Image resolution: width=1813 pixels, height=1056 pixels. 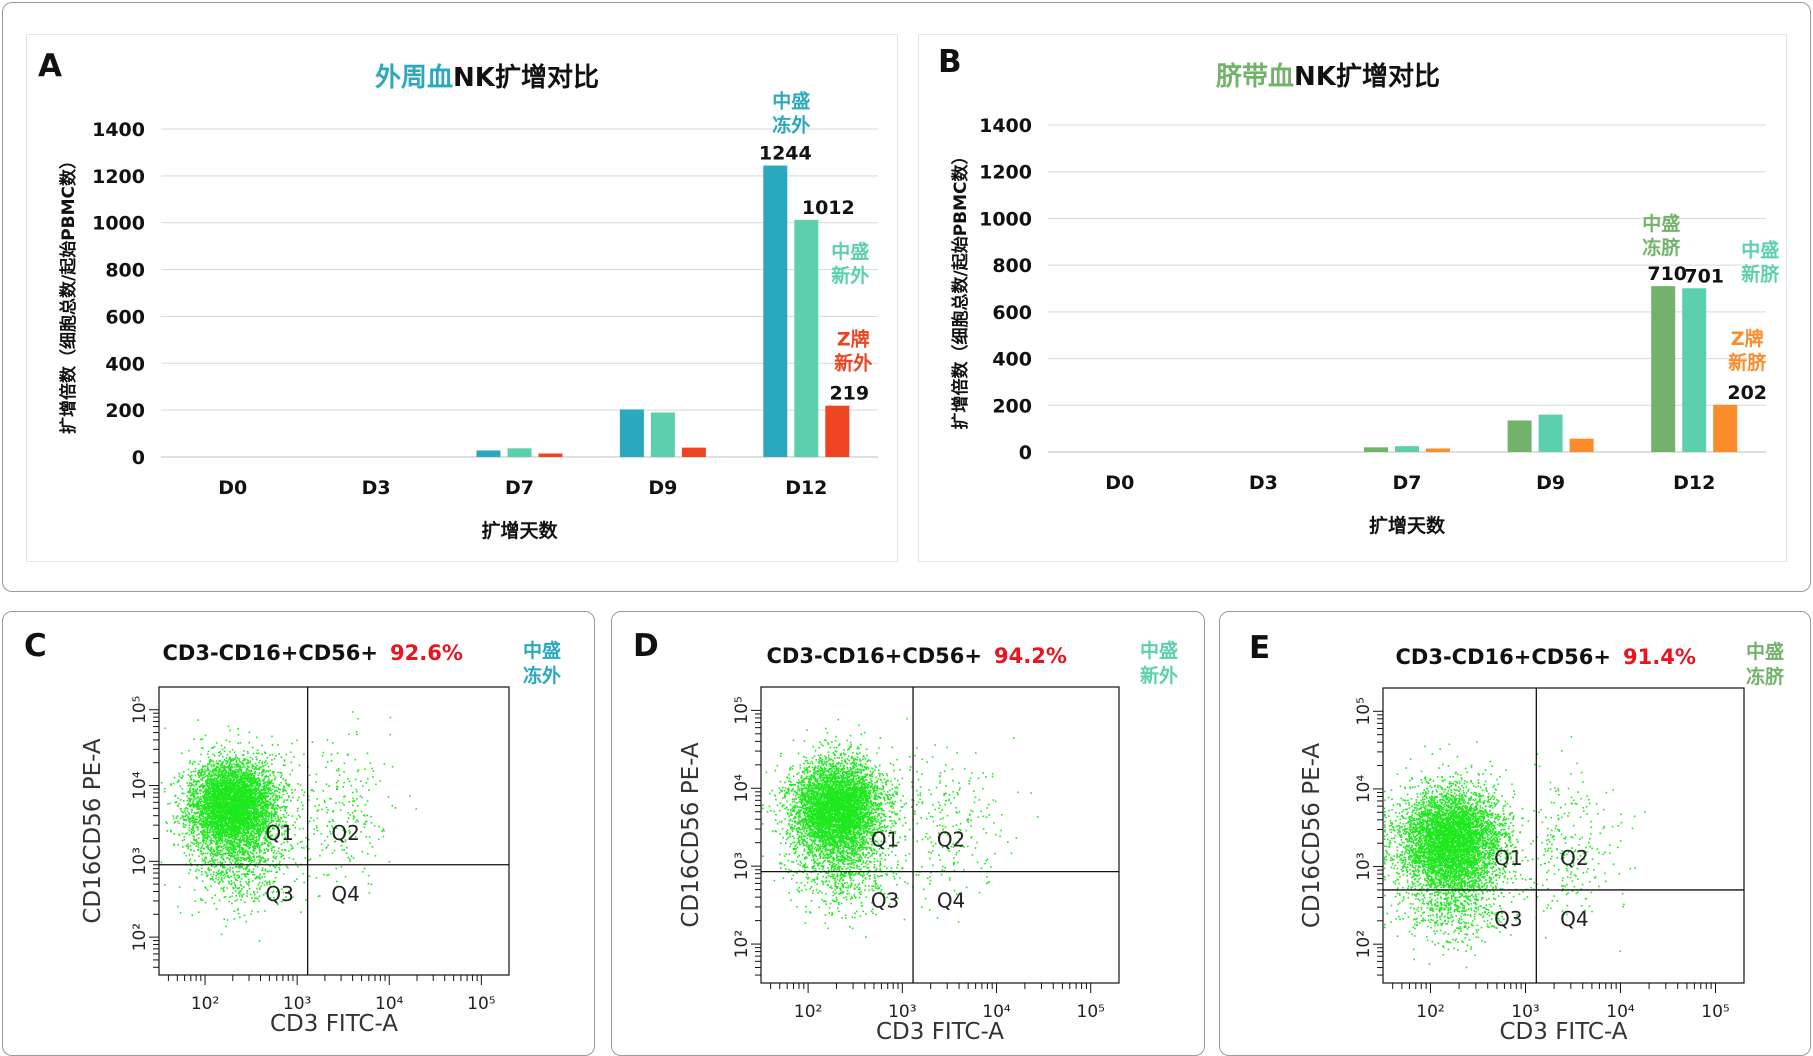 What do you see at coordinates (1550, 483) in the screenshot?
I see `x-tick-label: D9` at bounding box center [1550, 483].